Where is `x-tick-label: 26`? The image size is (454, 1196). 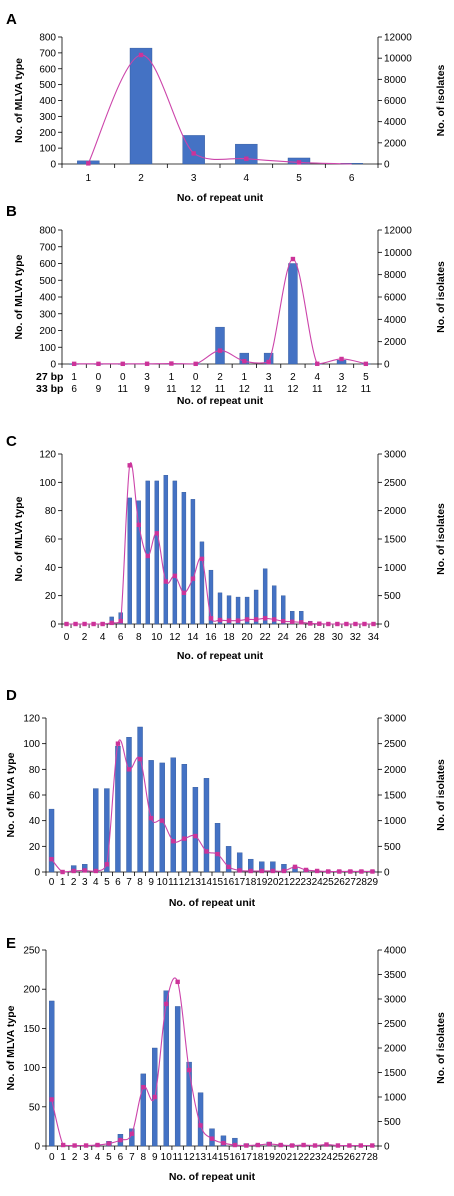
x-tick-label: 26 is located at coordinates (350, 1157).